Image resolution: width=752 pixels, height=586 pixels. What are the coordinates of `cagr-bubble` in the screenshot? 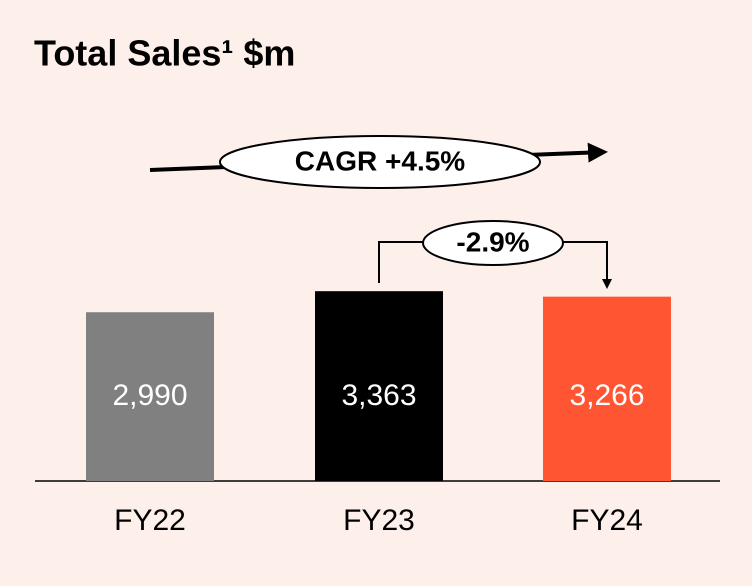 It's located at (380, 162).